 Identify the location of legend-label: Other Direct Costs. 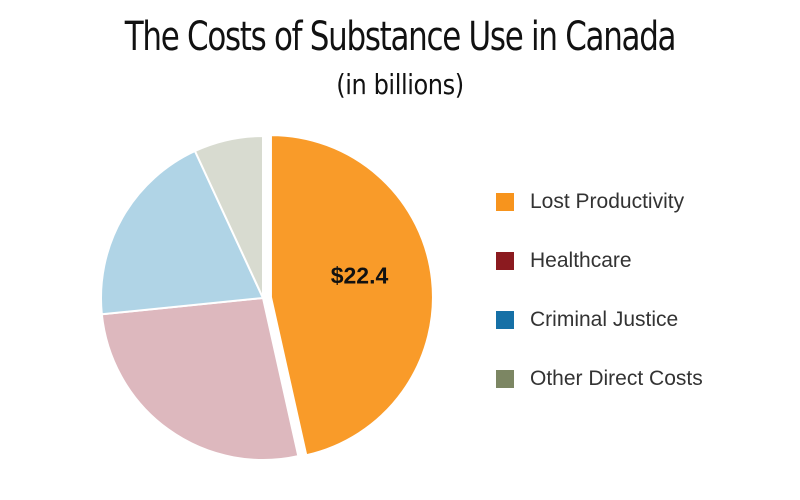
(616, 378).